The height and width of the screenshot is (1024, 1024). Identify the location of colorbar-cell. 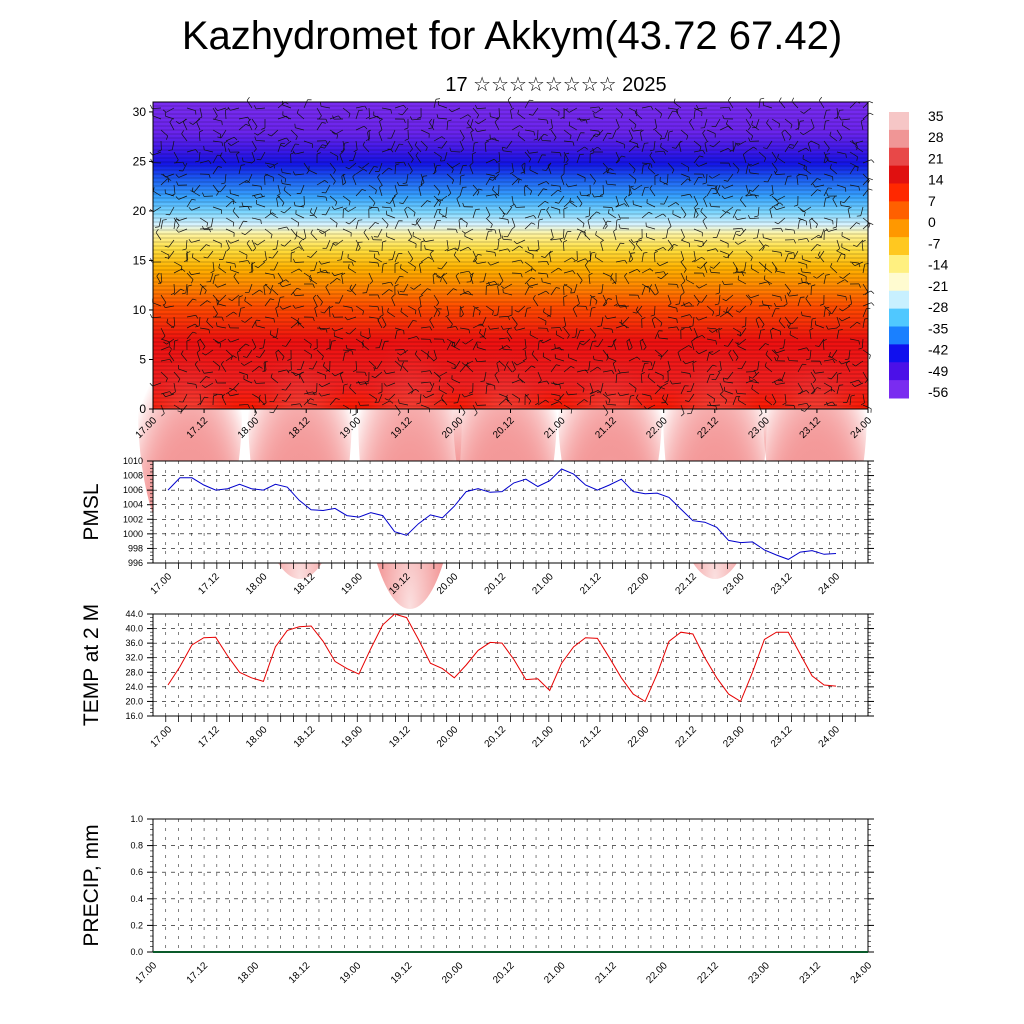
(899, 121).